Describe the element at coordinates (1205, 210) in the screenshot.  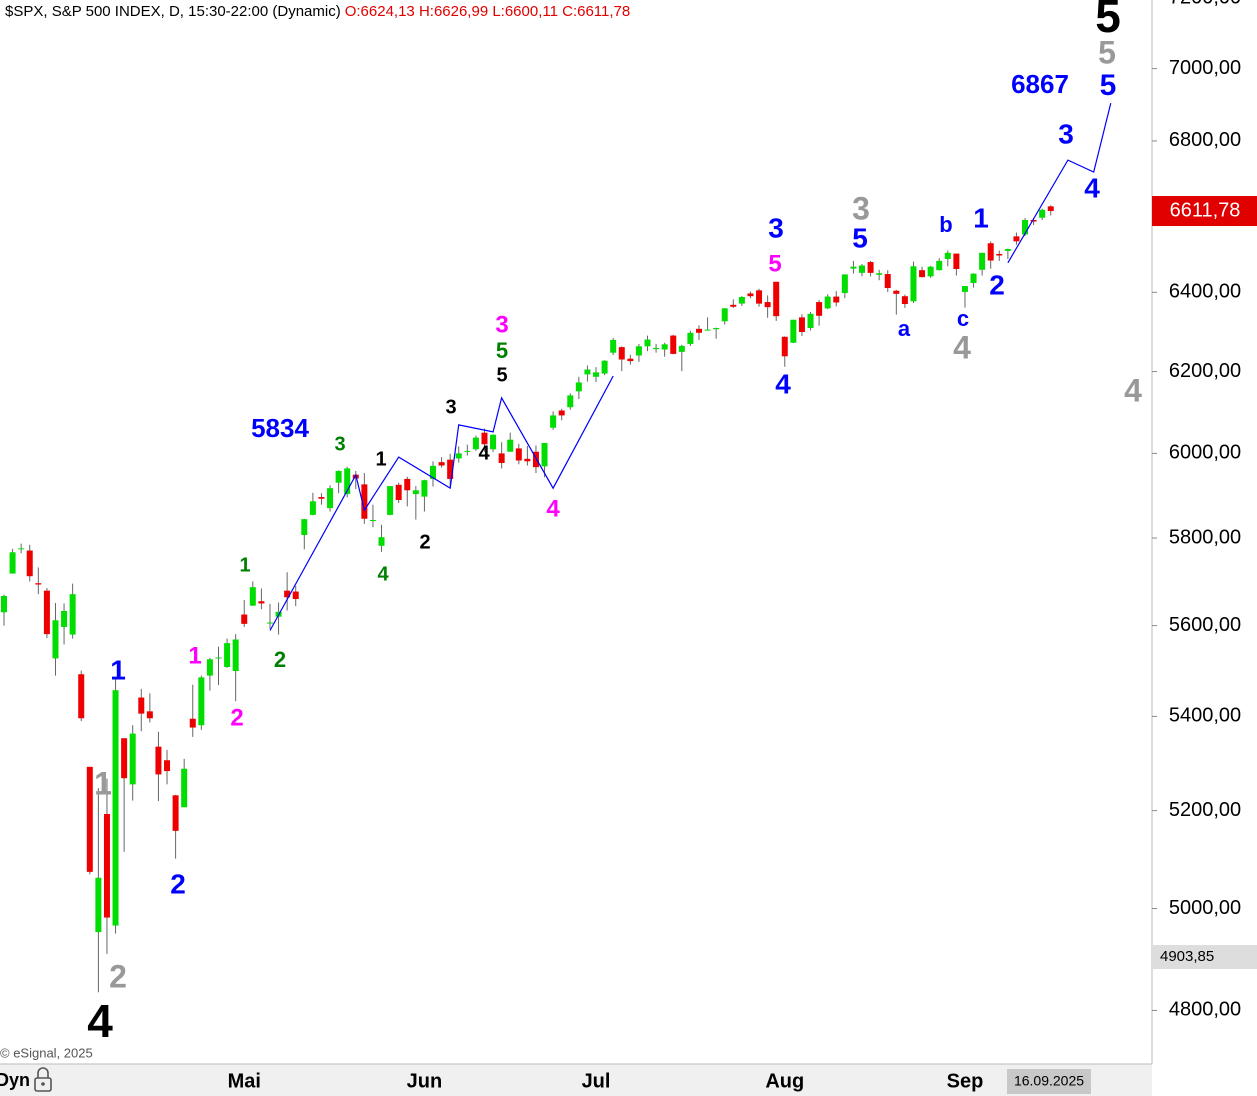
I see `last-price-label: 6611,78` at that location.